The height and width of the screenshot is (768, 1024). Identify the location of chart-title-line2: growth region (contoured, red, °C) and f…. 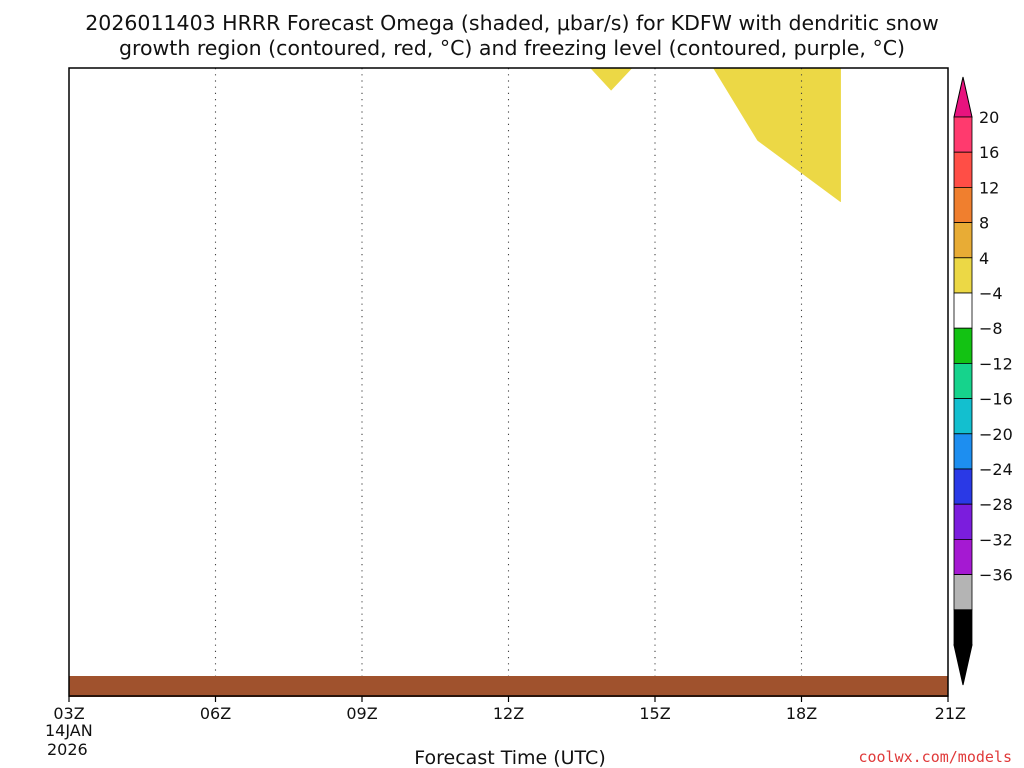
(512, 48).